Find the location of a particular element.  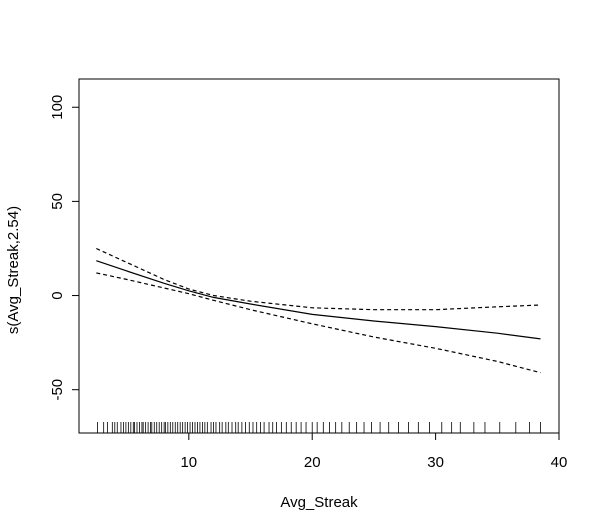

y-axis: -50 0 50 100 is located at coordinates (64, 248).